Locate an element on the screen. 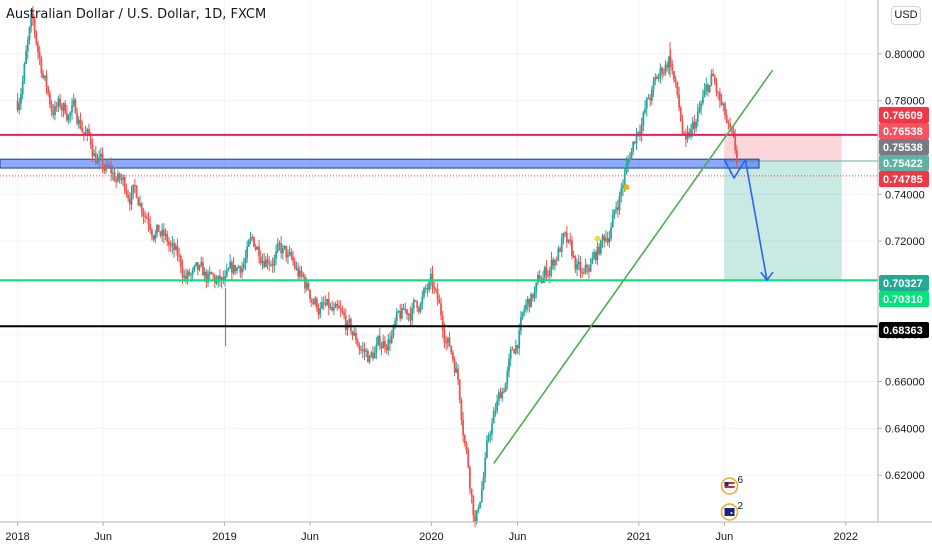 The image size is (932, 550). us-flag-stripe is located at coordinates (729, 483).